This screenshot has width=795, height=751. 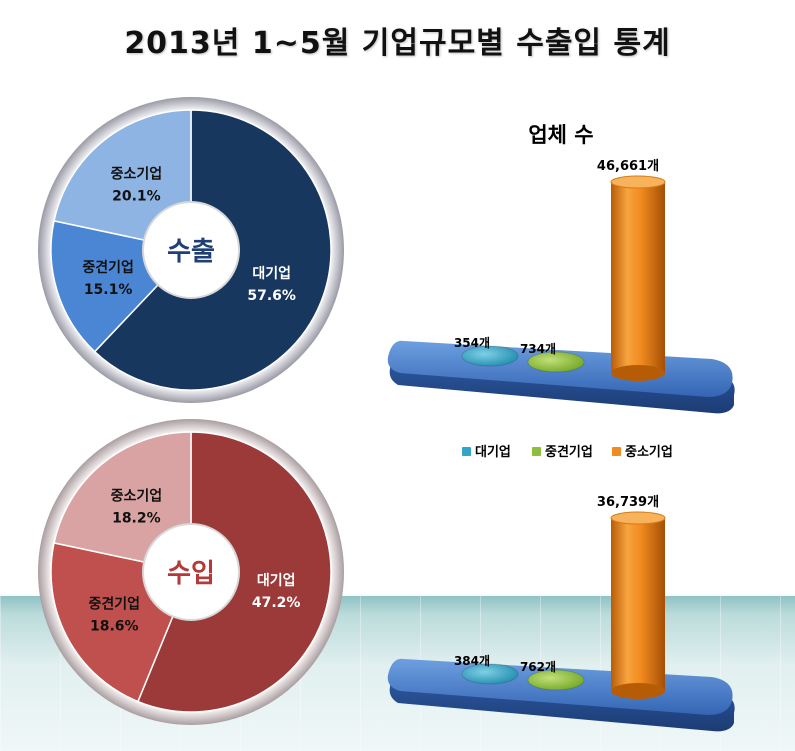 I want to click on legend-label: 중견기업, so click(x=569, y=452).